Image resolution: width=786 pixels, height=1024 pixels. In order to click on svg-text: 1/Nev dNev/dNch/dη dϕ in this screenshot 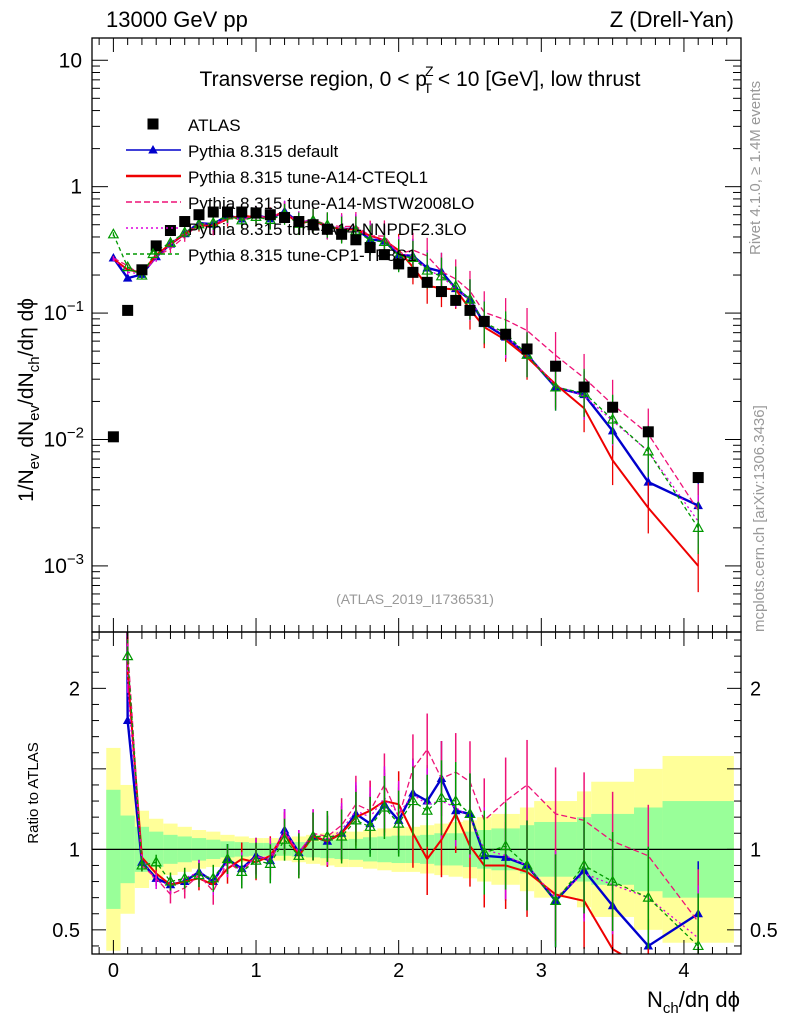, I will do `click(29, 400)`.